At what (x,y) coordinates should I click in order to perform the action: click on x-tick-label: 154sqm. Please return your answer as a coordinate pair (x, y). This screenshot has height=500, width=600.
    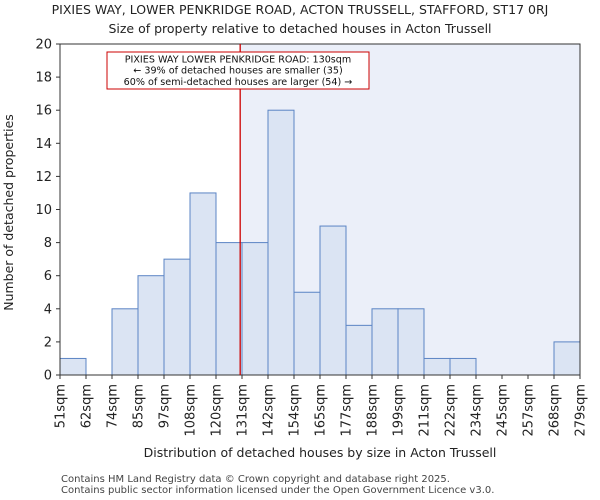
    Looking at the image, I should click on (295, 410).